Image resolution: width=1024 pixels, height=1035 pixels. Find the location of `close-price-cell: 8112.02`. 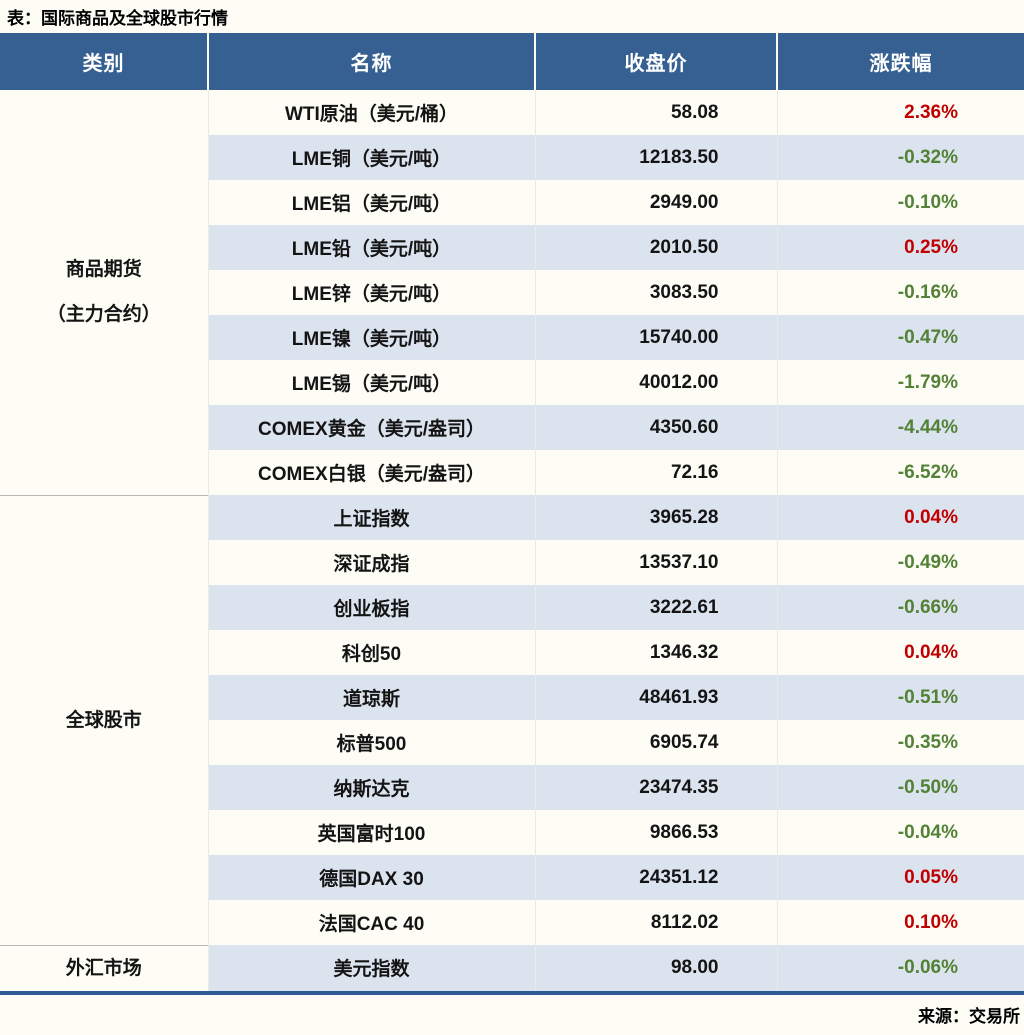

close-price-cell: 8112.02 is located at coordinates (656, 922).